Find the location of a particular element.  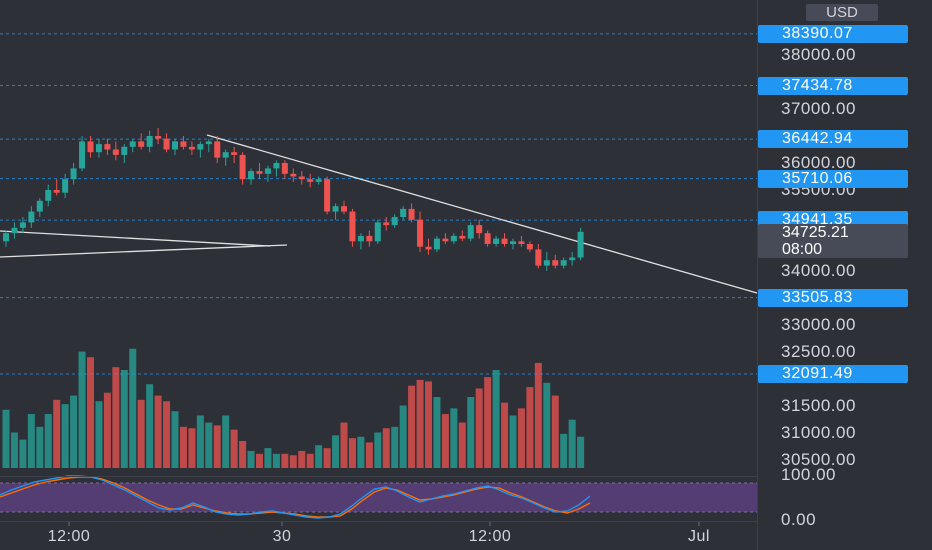

alert-price-tag: 33505.83 is located at coordinates (833, 297).